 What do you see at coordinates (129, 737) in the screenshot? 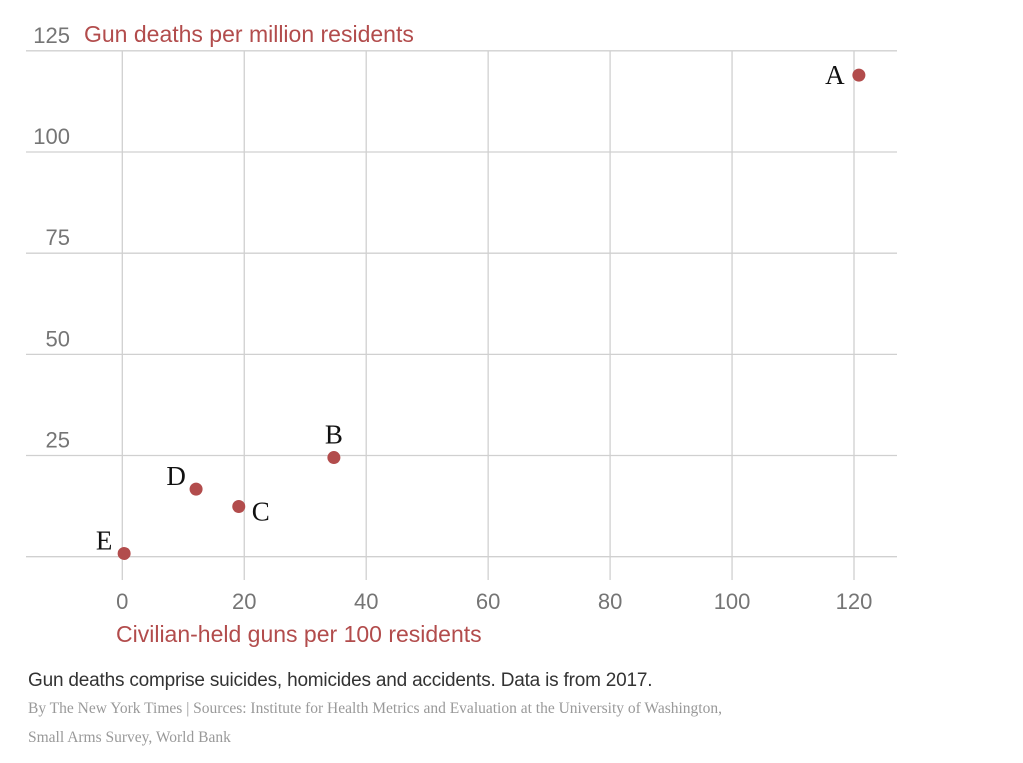
I see `source-line-2: Small Arms Survey, World Bank` at bounding box center [129, 737].